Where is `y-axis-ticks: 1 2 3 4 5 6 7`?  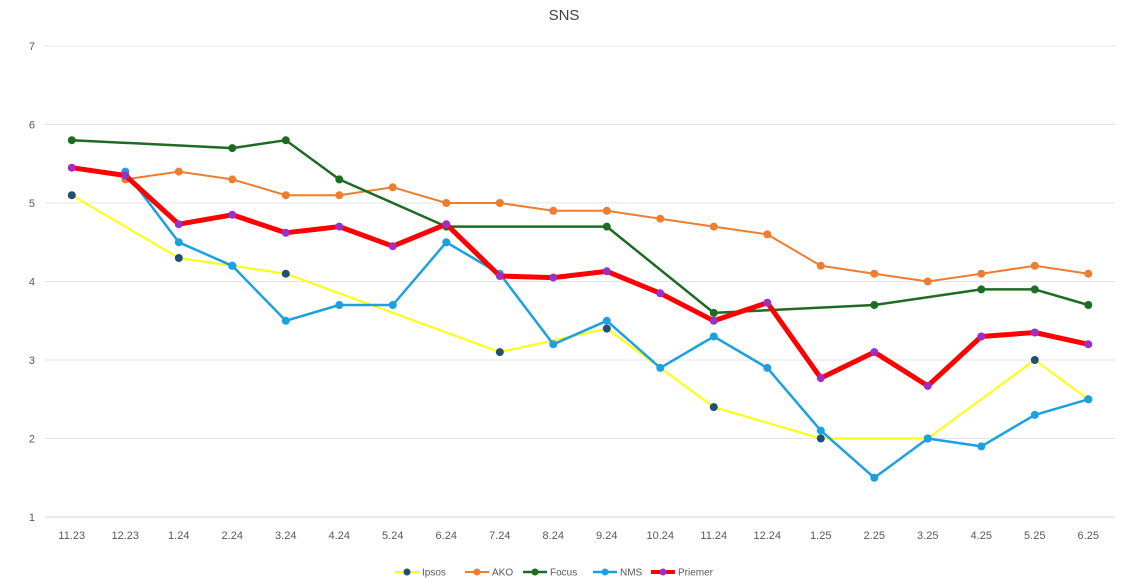
y-axis-ticks: 1 2 3 4 5 6 7 is located at coordinates (32, 282).